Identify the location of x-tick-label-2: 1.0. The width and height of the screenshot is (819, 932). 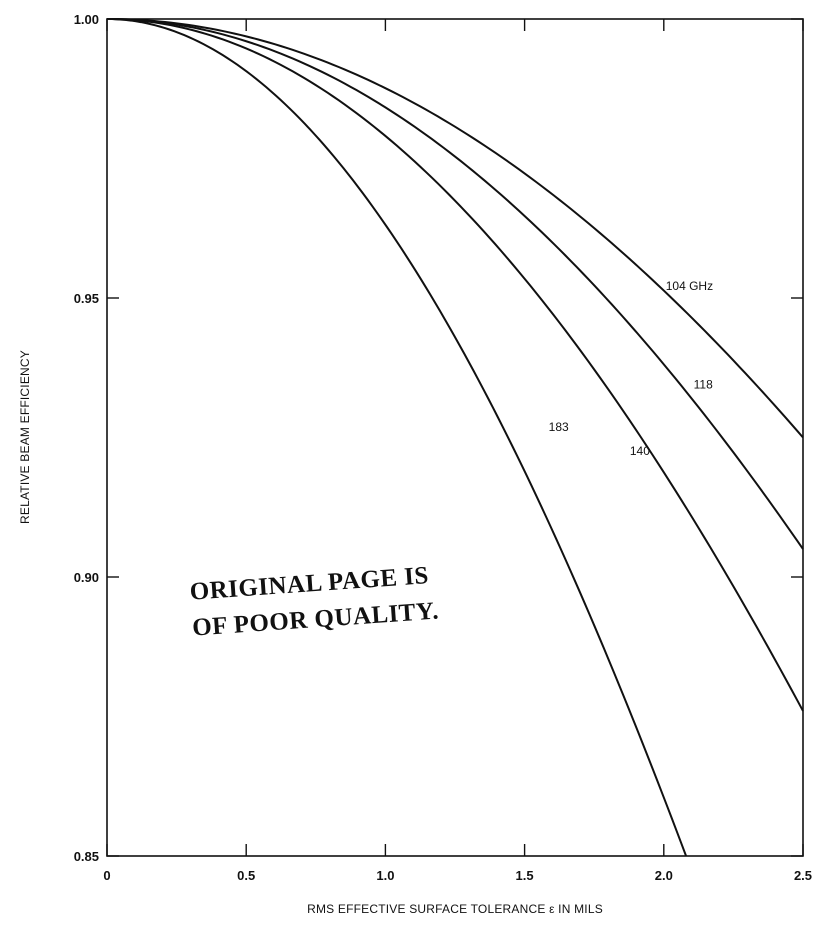
(385, 875).